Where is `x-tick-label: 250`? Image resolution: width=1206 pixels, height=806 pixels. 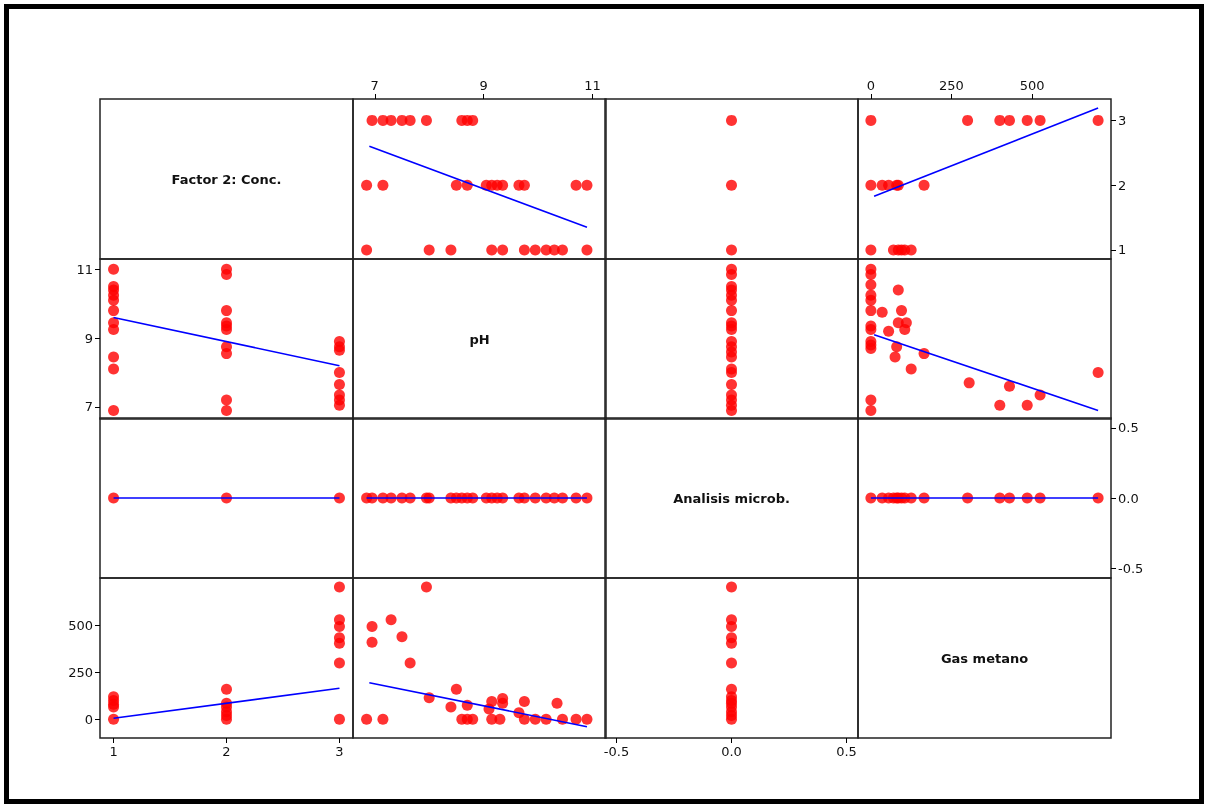
x-tick-label: 250 is located at coordinates (951, 85).